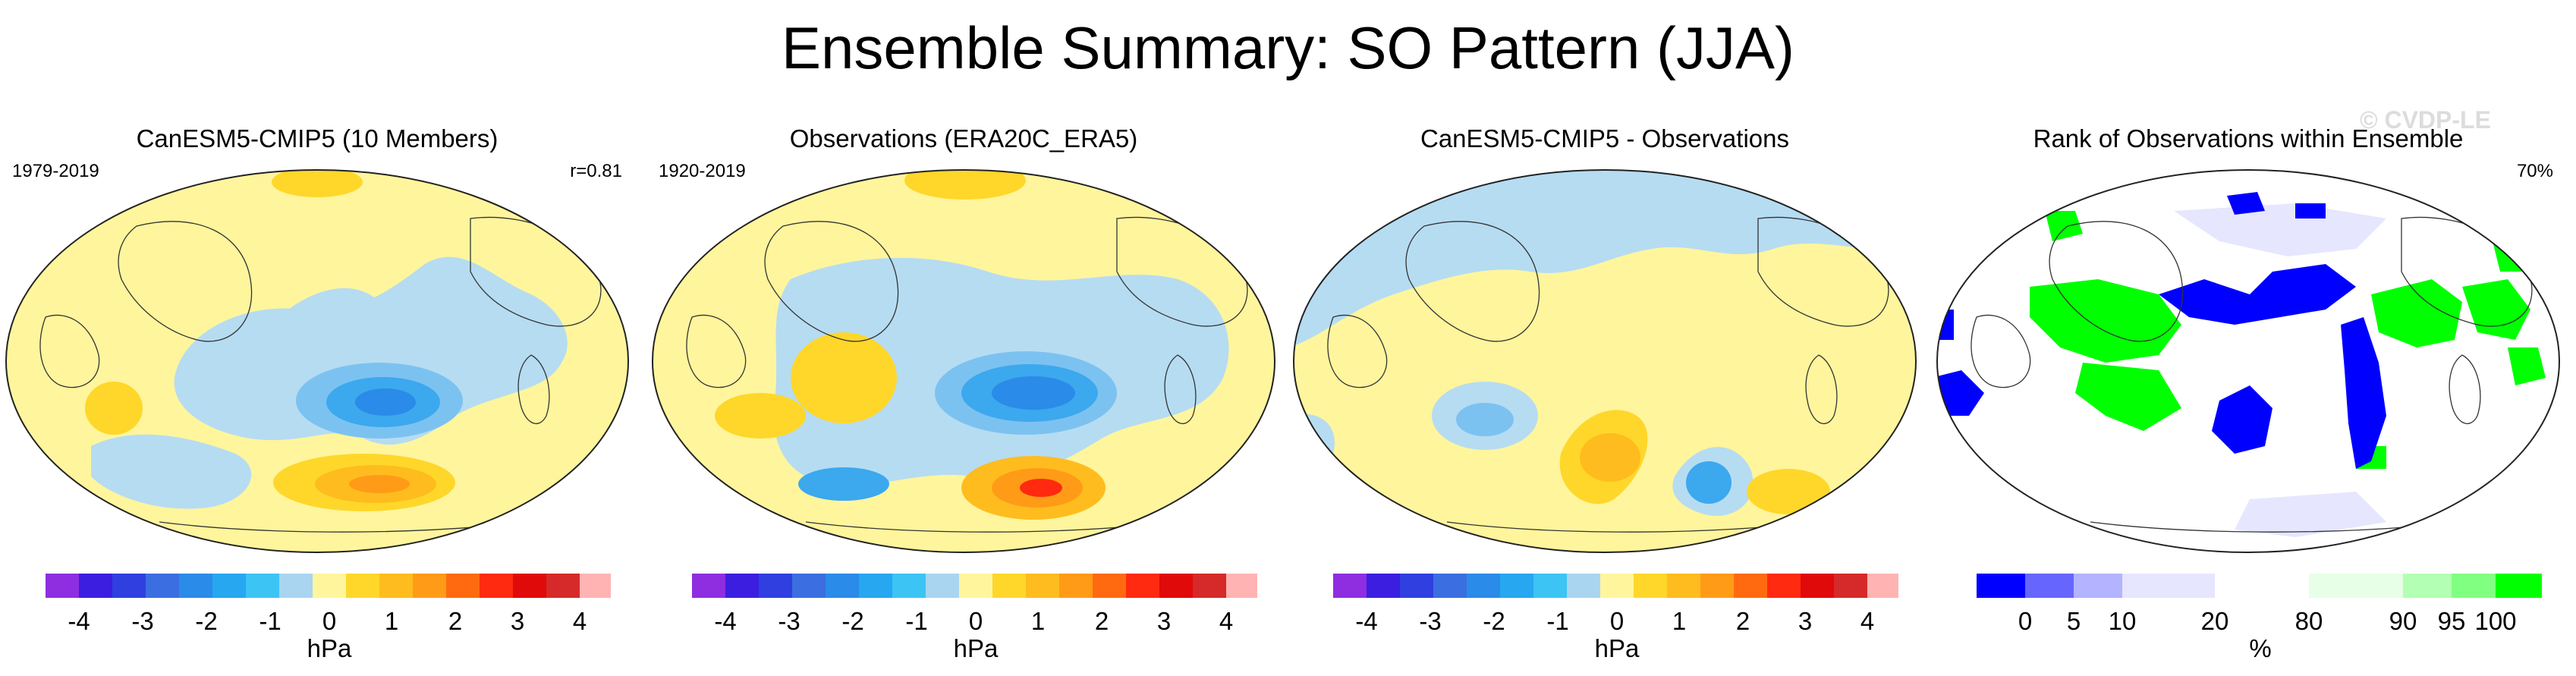 The image size is (2576, 676). I want to click on panel-title: CanESM5-CMIP5 - Observations, so click(1604, 138).